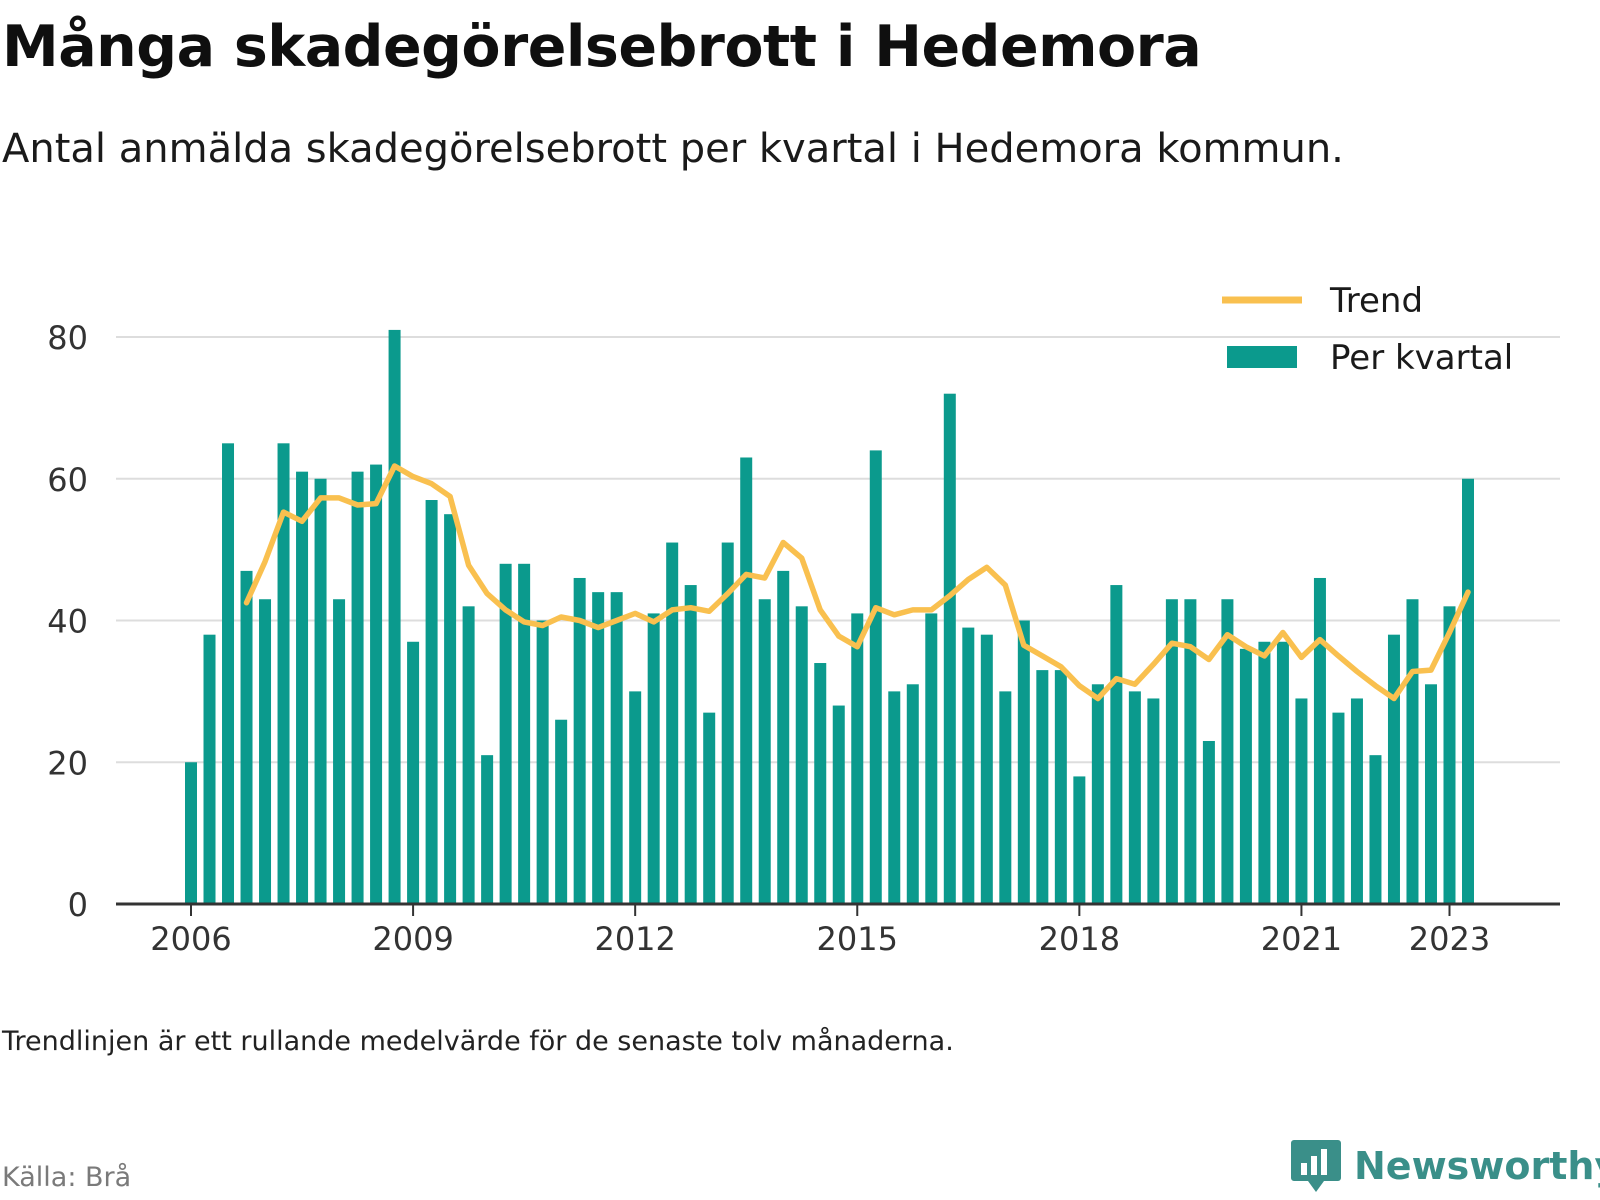  I want to click on newsworthy-brand: Newsworthy, so click(1445, 1166).